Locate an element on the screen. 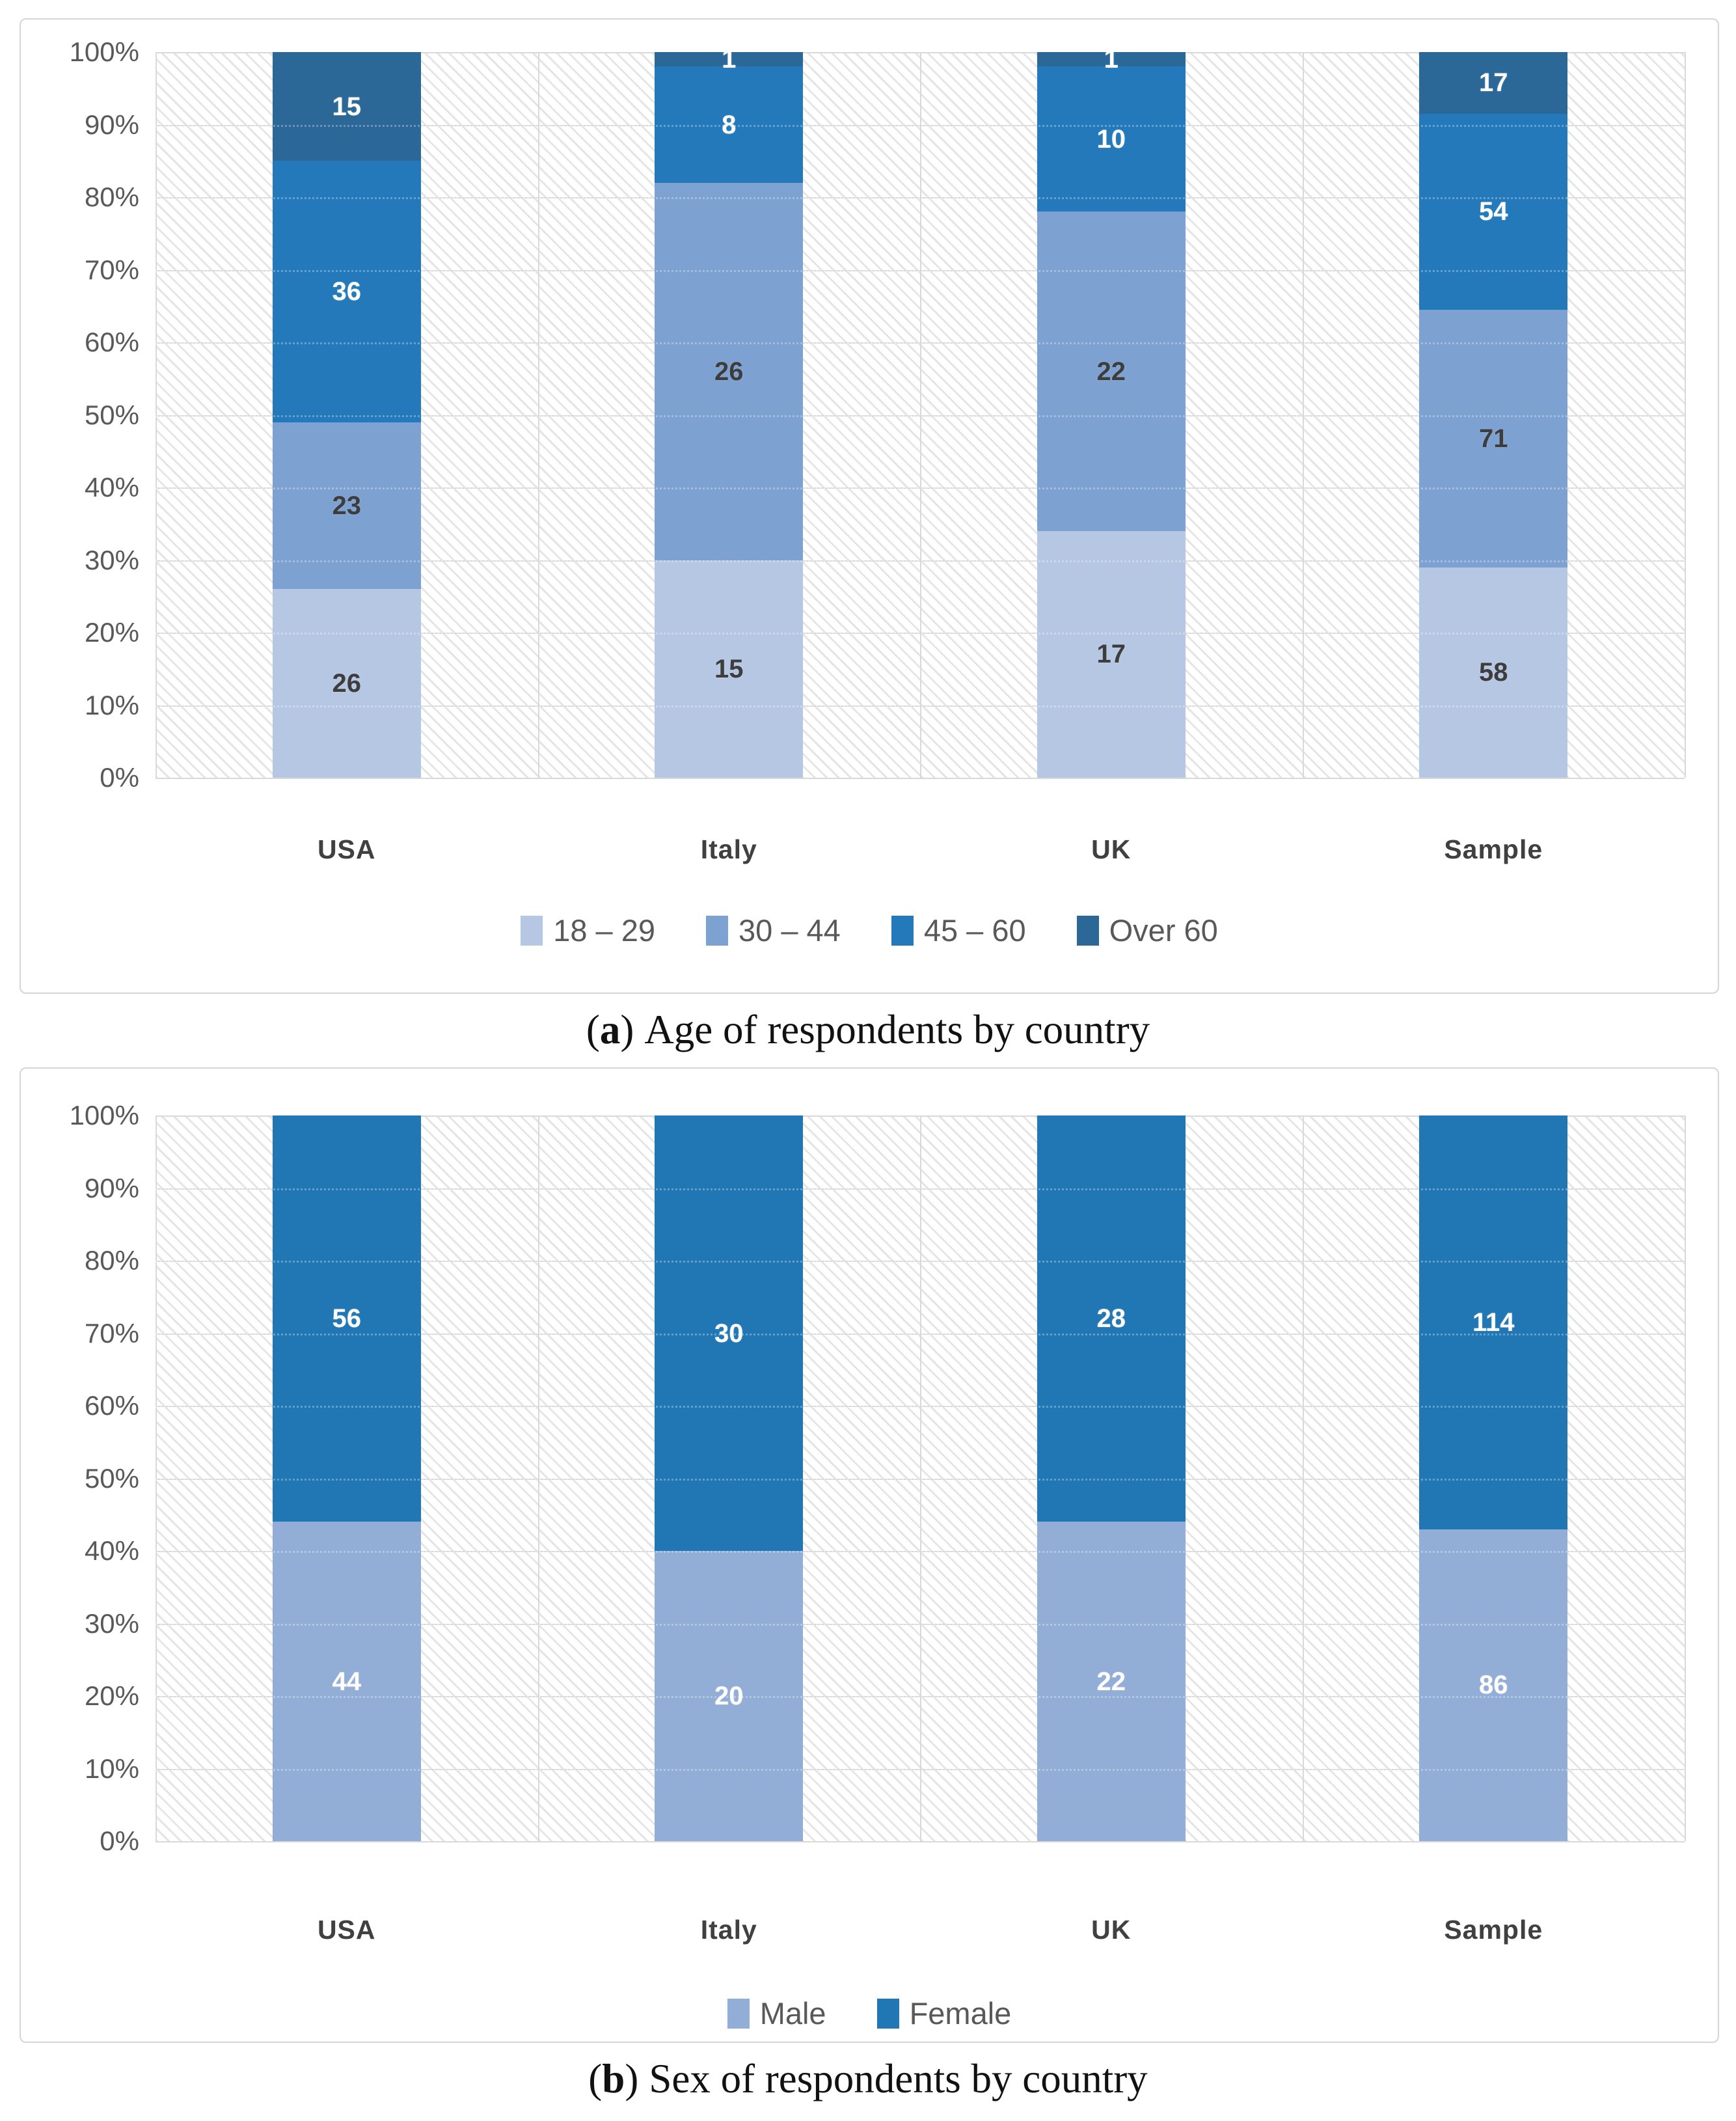 This screenshot has height=2121, width=1736. bar-value-label: 114 is located at coordinates (1494, 1322).